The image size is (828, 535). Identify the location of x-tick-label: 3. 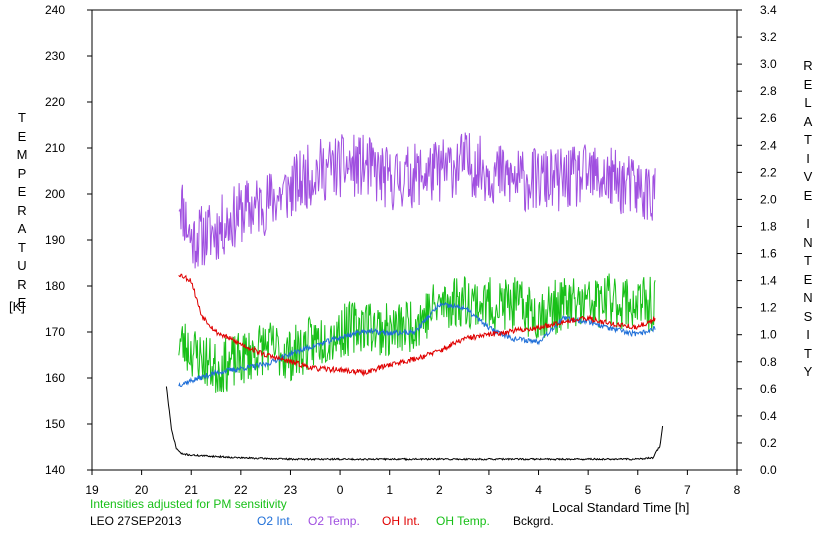
(489, 490).